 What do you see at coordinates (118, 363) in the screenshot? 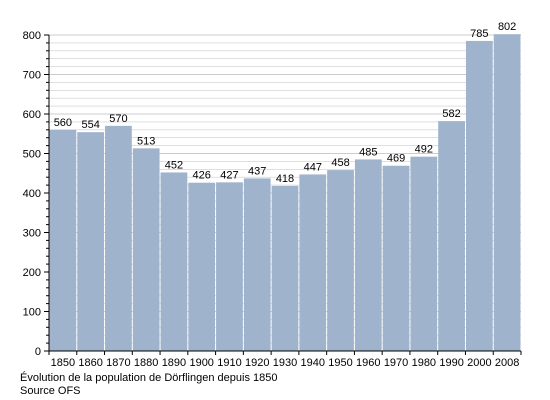
I see `x-tick-label-1870: 1870` at bounding box center [118, 363].